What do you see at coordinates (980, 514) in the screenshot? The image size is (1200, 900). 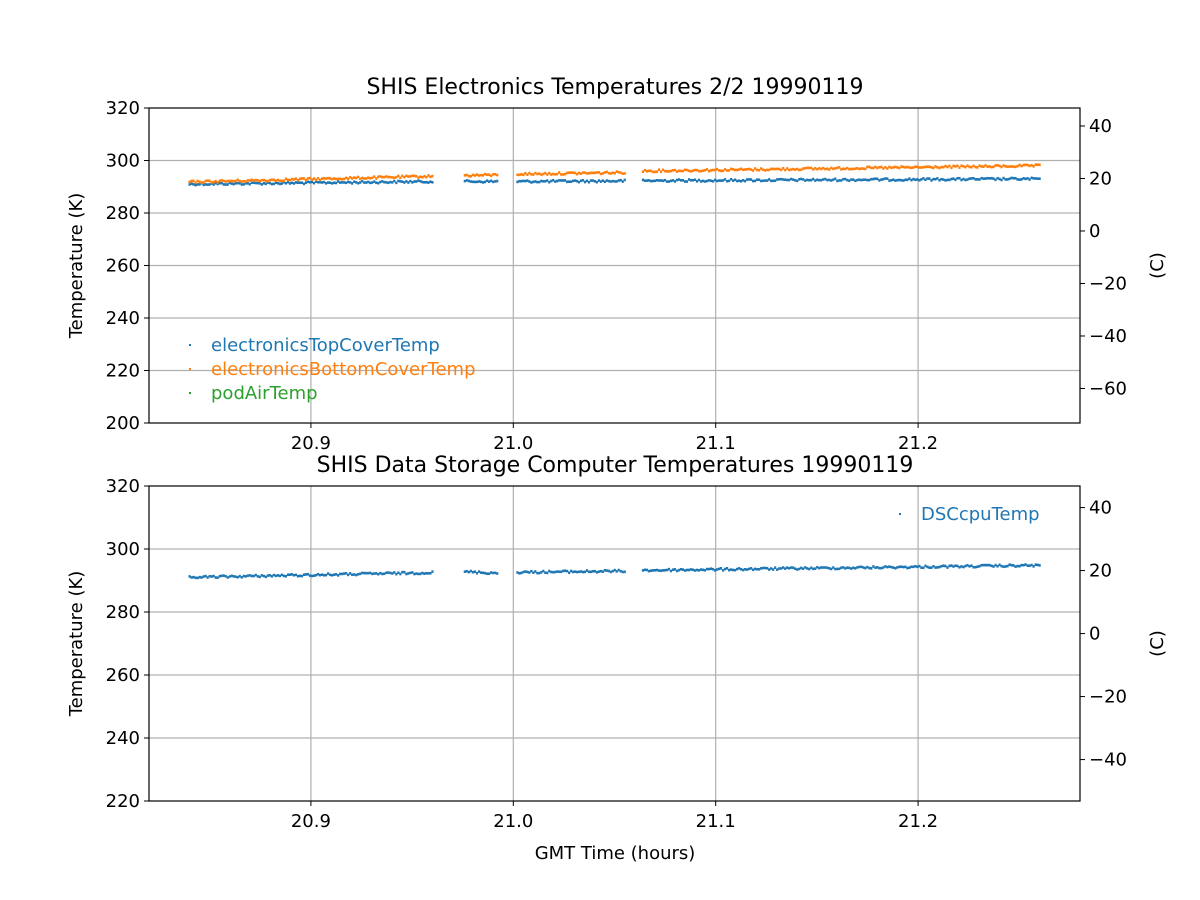 I see `legend-label: DSCcpuTemp` at bounding box center [980, 514].